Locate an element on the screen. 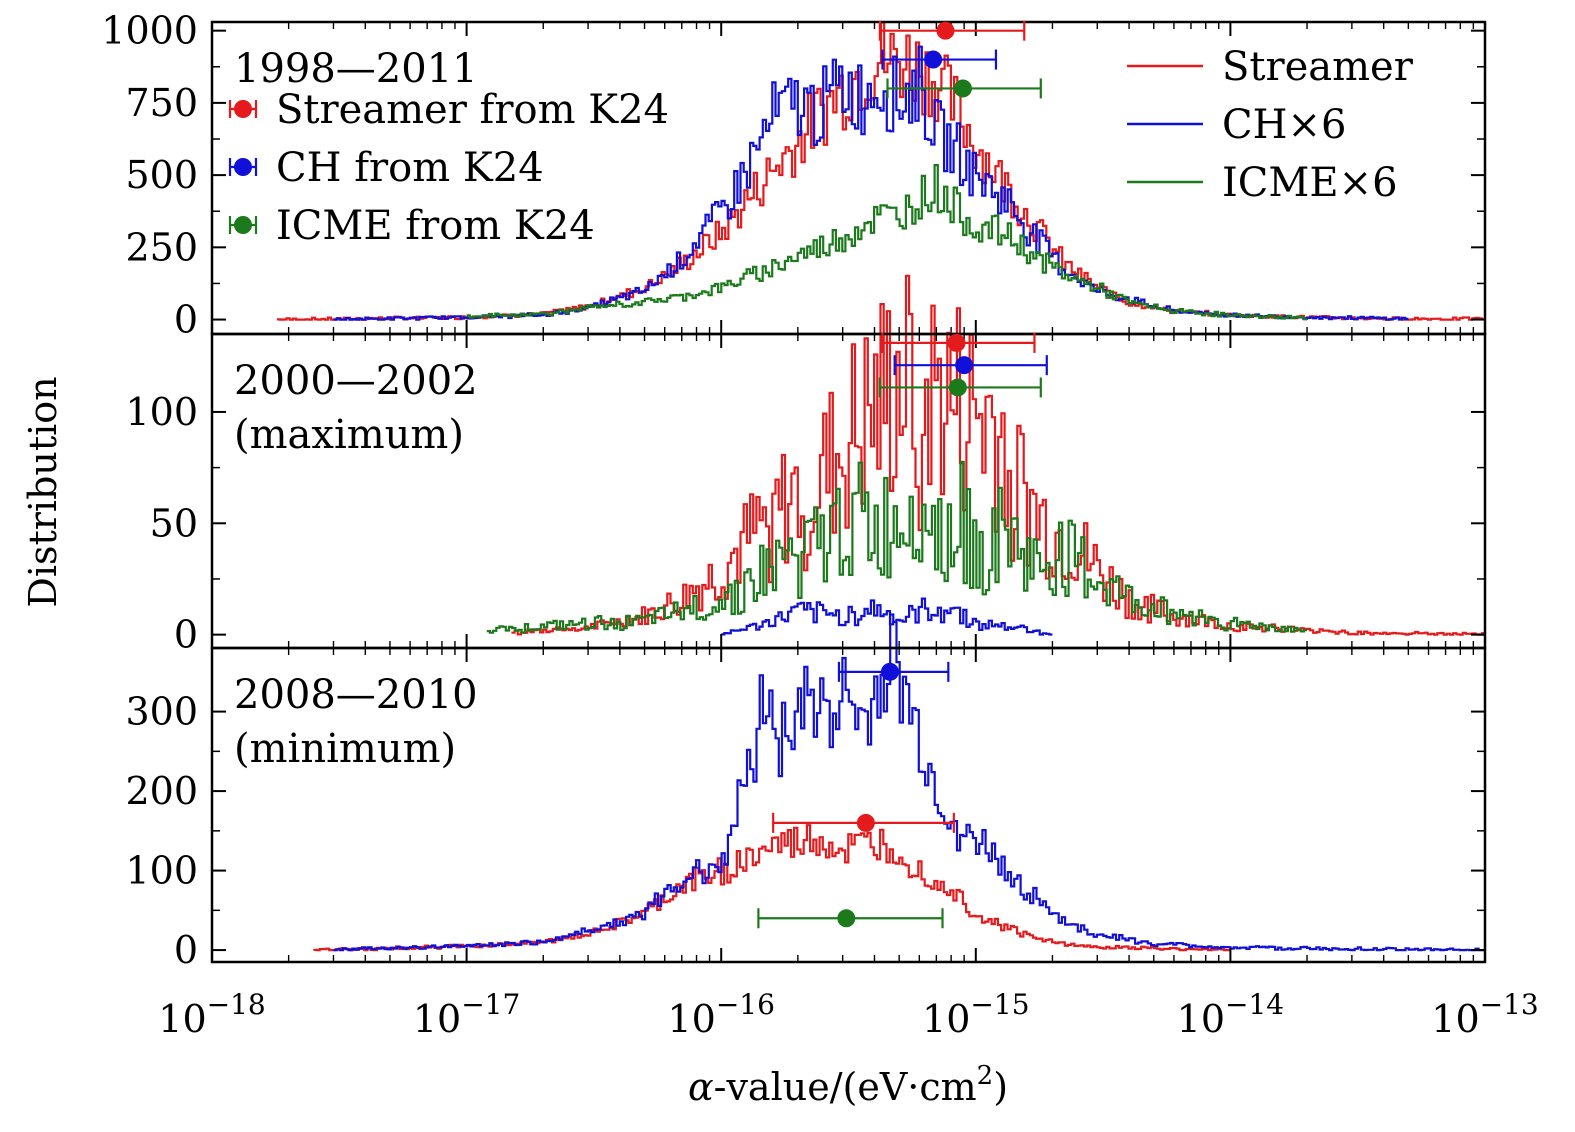 The height and width of the screenshot is (1132, 1575). x-tick-label: 10−15 is located at coordinates (975, 1014).